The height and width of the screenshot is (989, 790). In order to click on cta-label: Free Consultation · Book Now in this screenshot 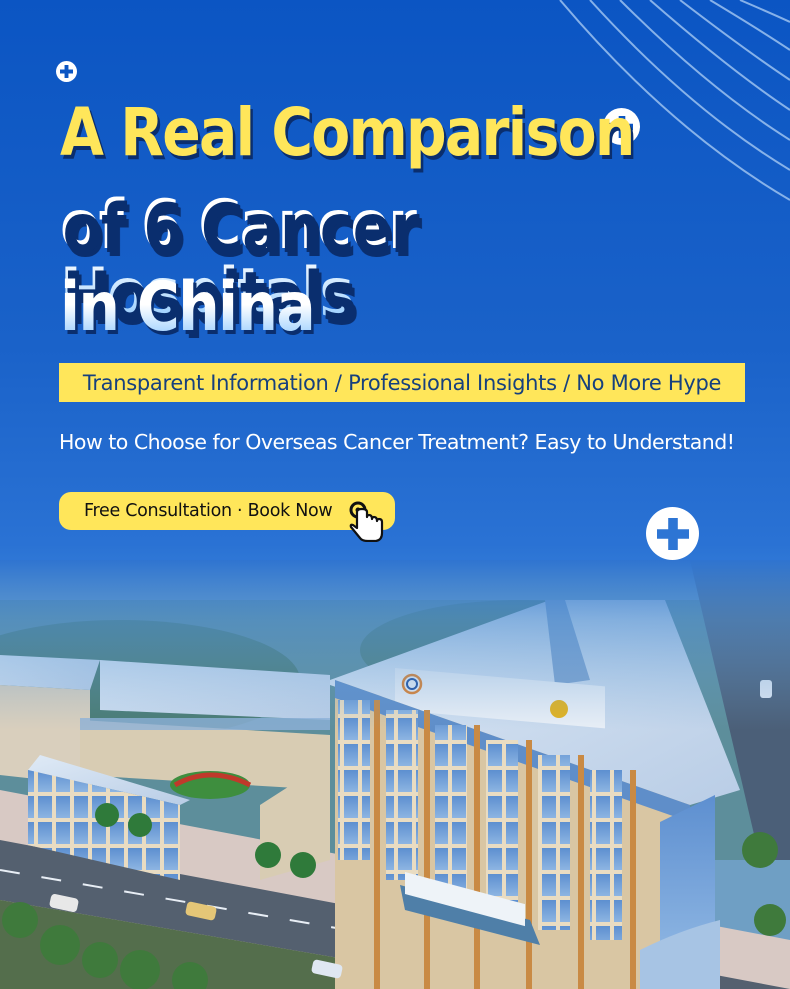, I will do `click(208, 511)`.